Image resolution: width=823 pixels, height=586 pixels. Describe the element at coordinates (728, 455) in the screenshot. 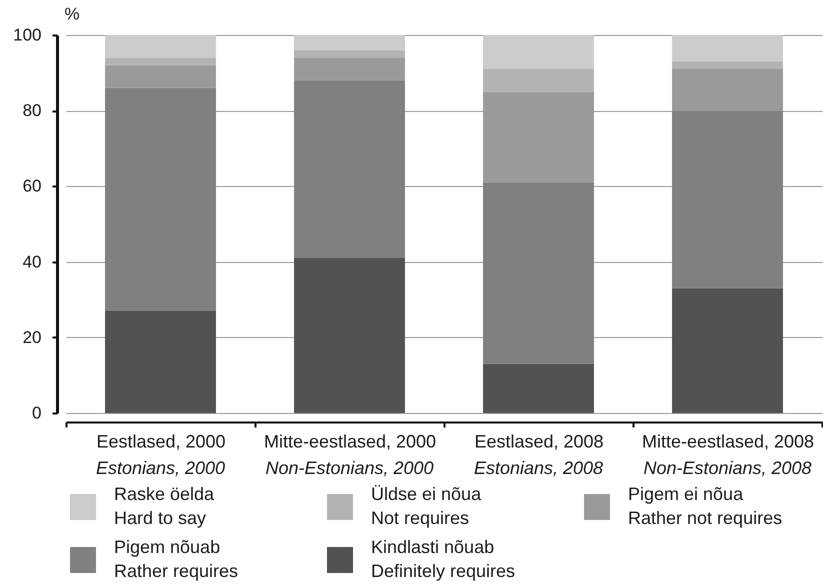

I see `category-label: Mitte-eestlased, 2008 Non-Estonians, 2008` at that location.